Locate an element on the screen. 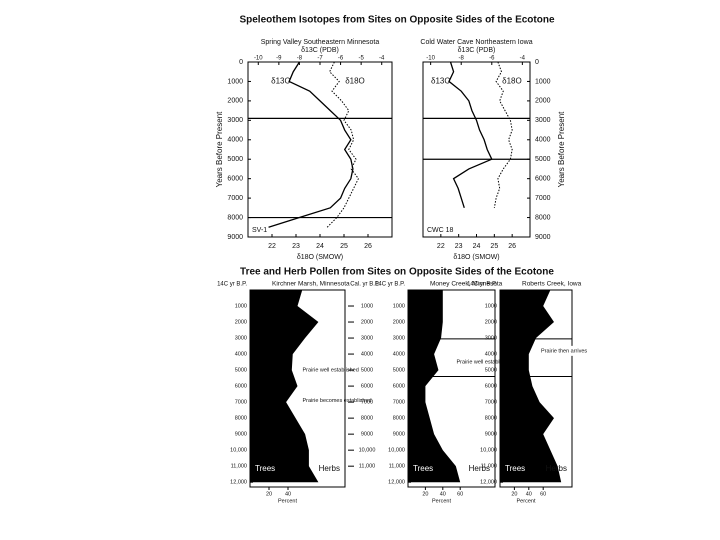 The image size is (720, 540). x-tick-label: 20 is located at coordinates (425, 494).